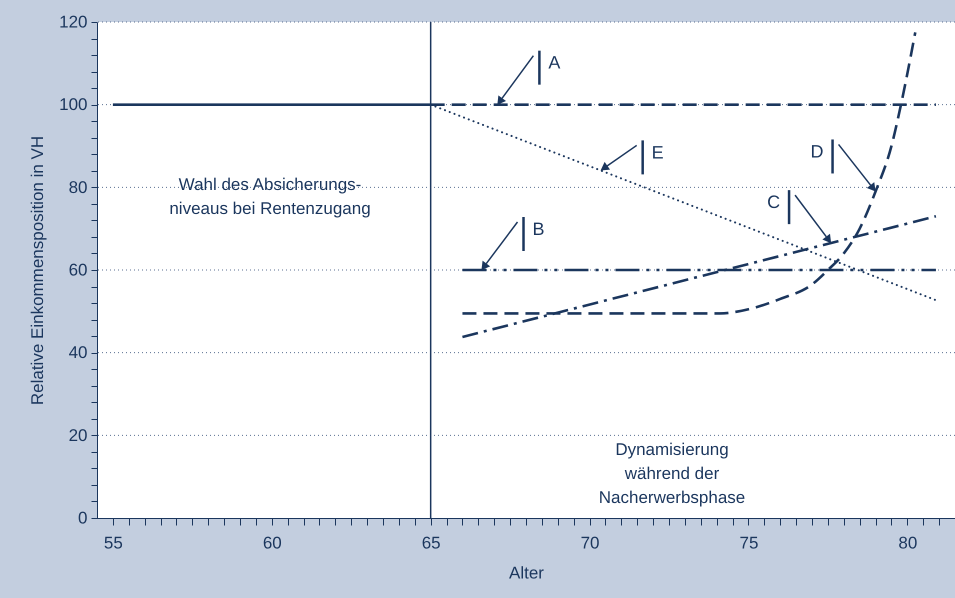 The width and height of the screenshot is (955, 598). Describe the element at coordinates (658, 152) in the screenshot. I see `annotation: E` at that location.